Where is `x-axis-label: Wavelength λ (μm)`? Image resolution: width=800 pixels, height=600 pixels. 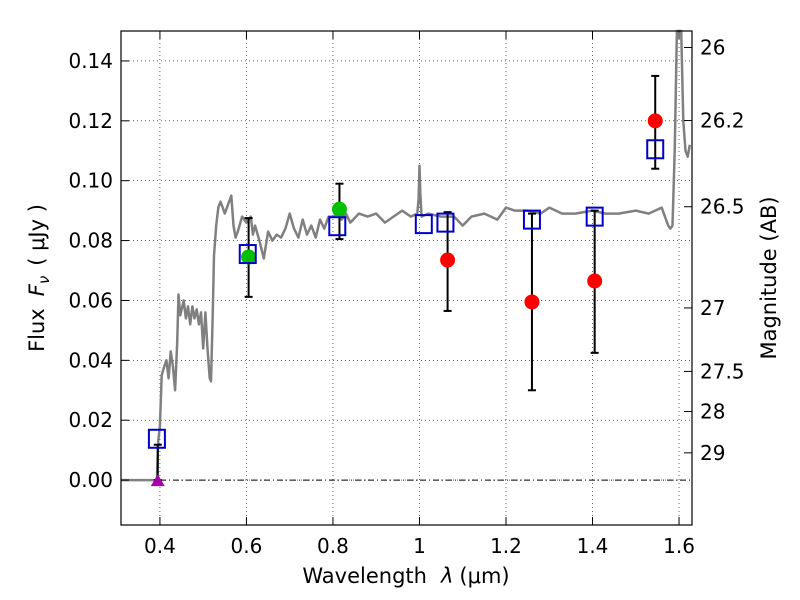
x-axis-label: Wavelength λ (μm) is located at coordinates (405, 576).